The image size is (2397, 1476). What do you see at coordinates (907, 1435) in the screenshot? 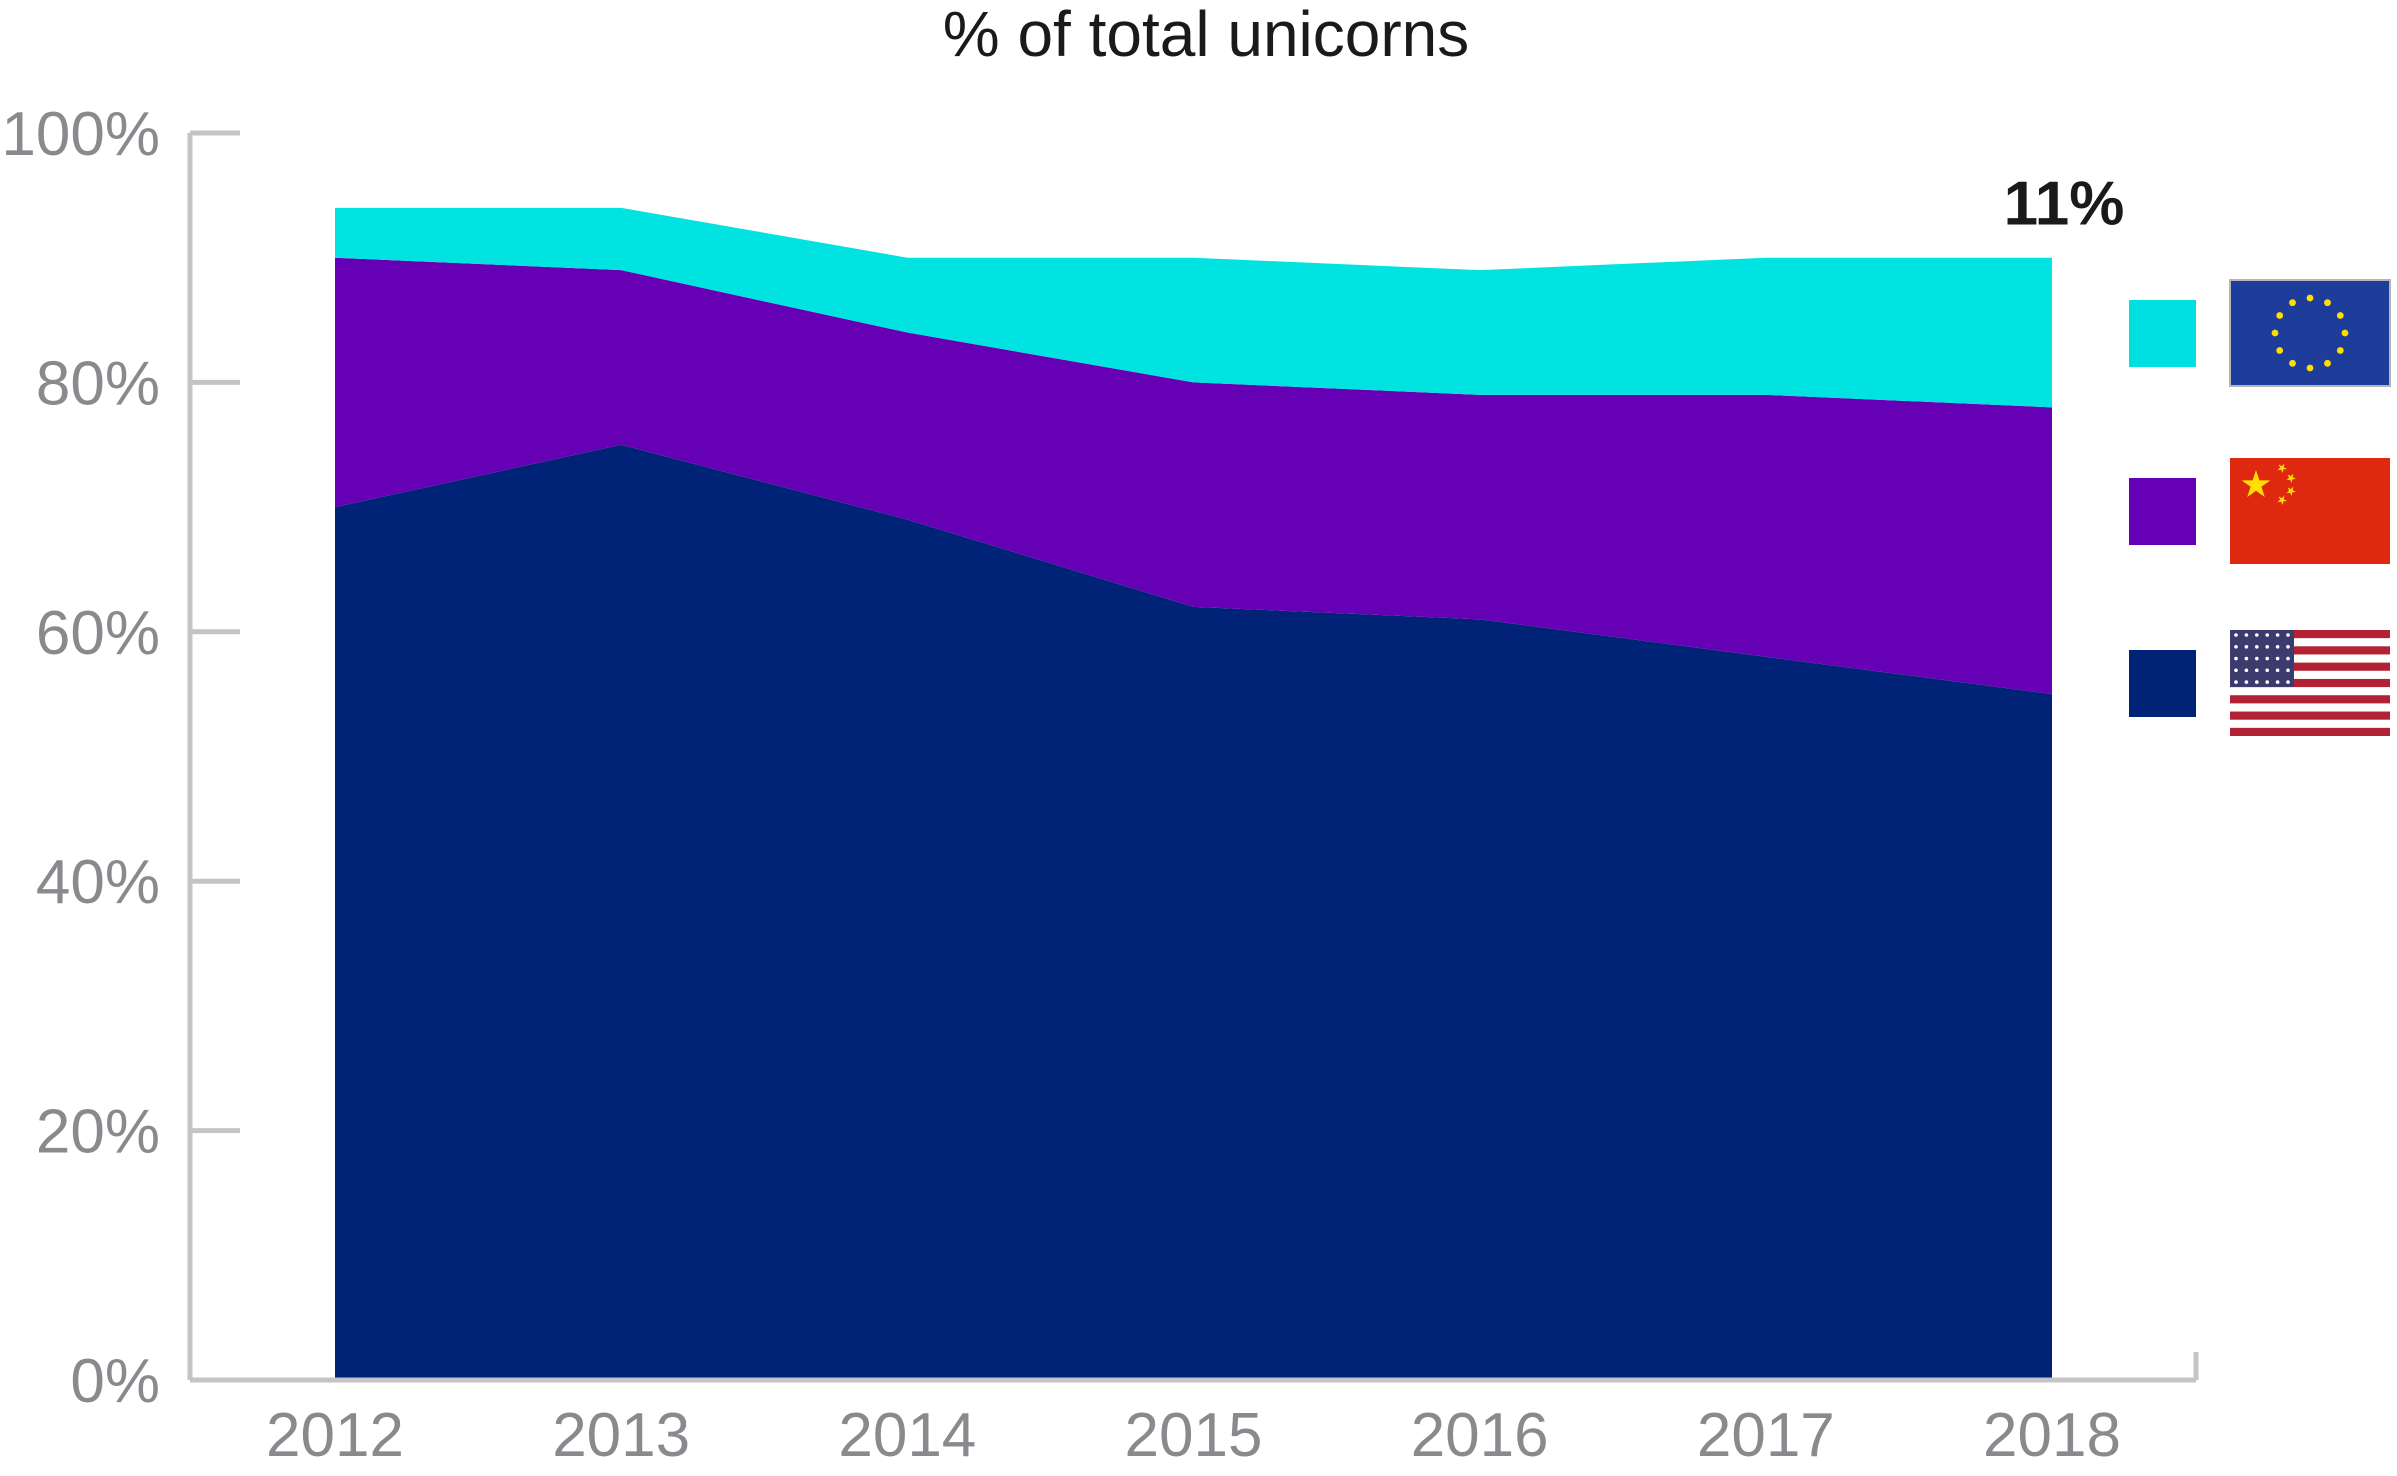
I see `x-tick-label: 2014` at bounding box center [907, 1435].